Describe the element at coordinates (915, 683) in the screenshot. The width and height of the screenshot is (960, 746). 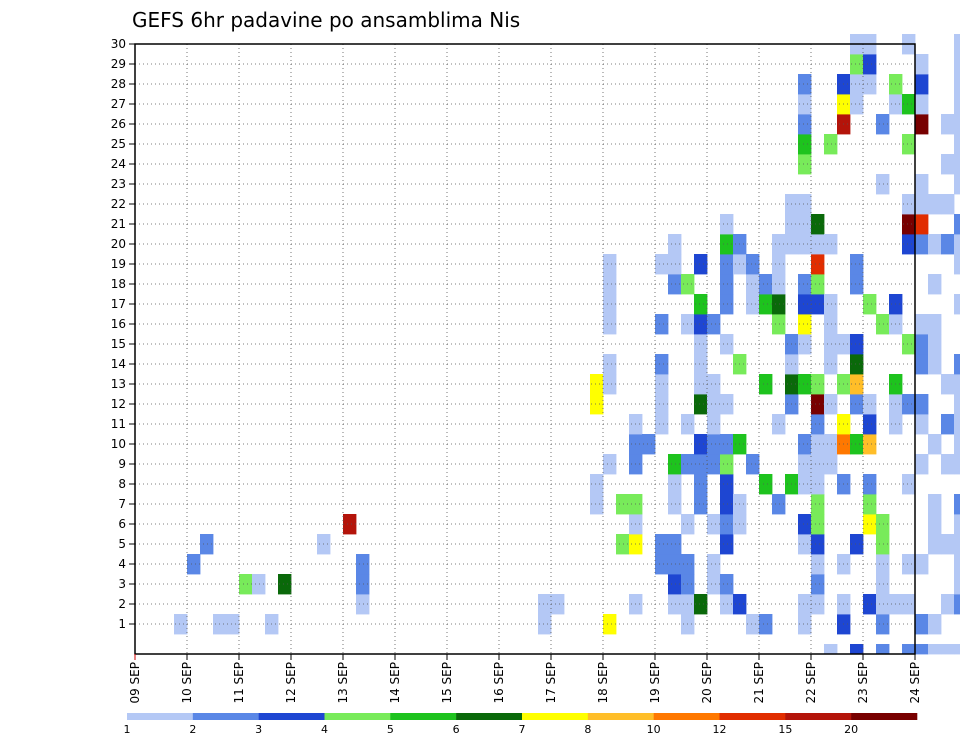
I see `x-tick-label: 24 SEP` at that location.